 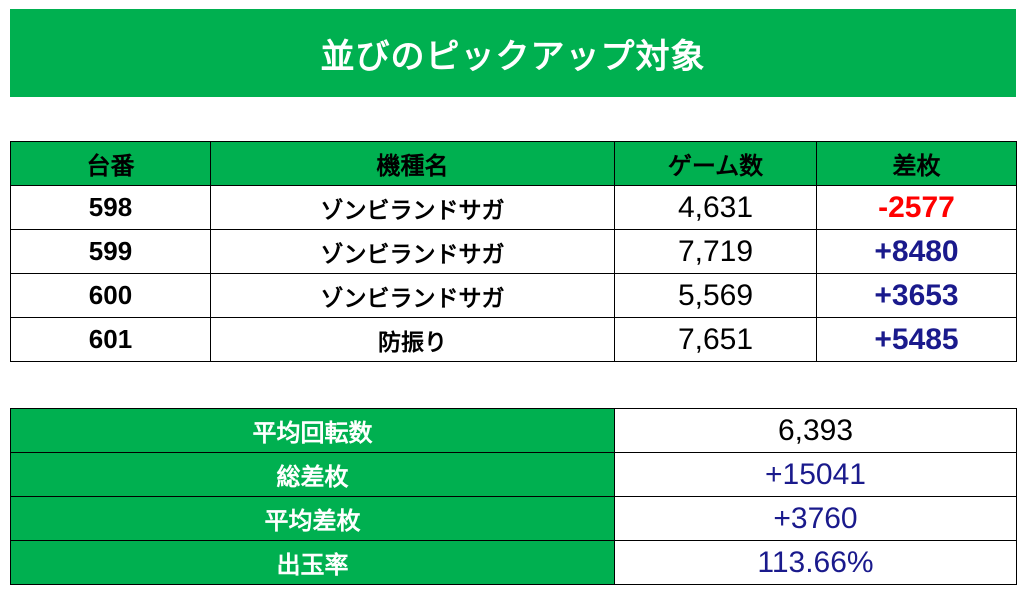 I want to click on payout-rate-value: 113.66%, so click(x=815, y=562).